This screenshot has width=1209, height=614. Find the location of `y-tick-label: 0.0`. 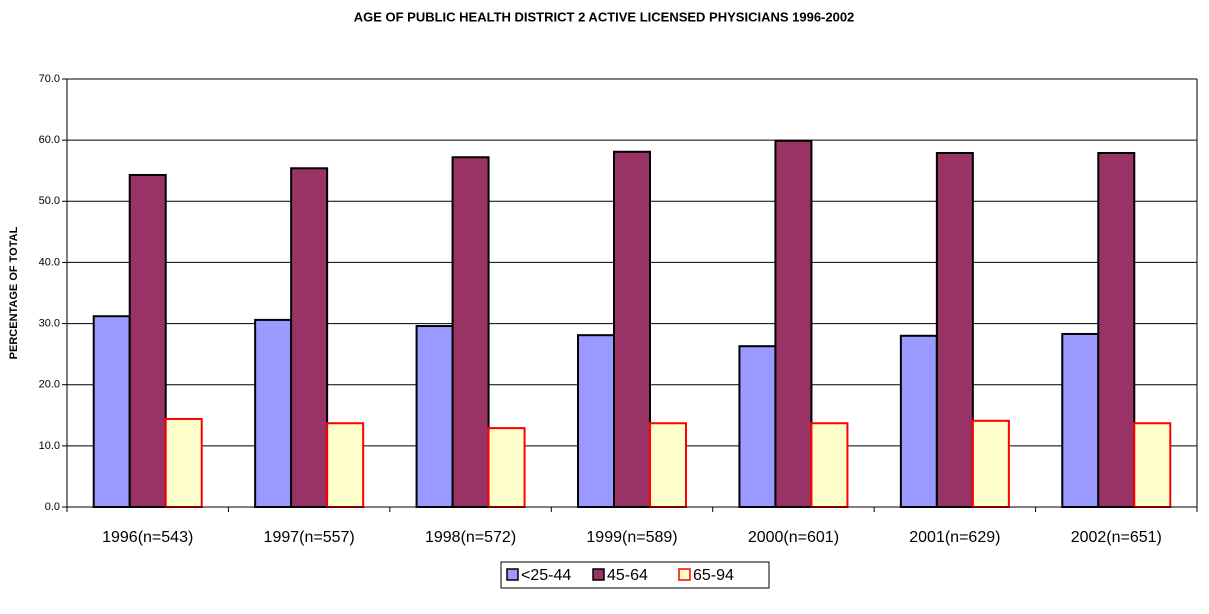

y-tick-label: 0.0 is located at coordinates (52, 507).